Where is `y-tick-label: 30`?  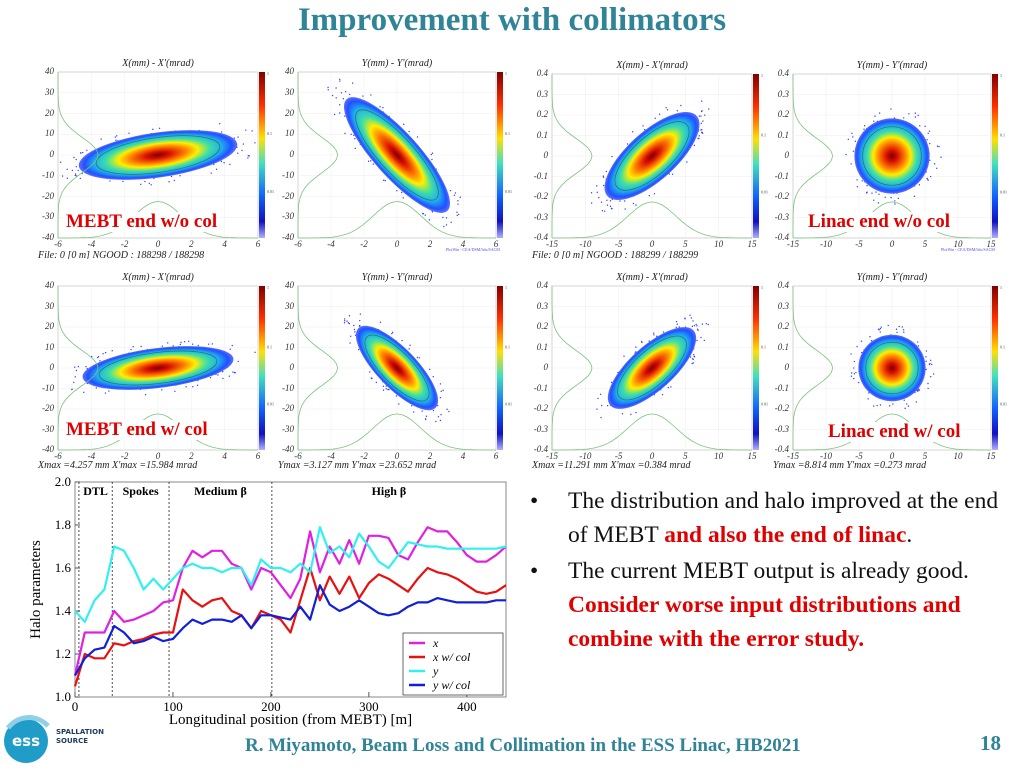
y-tick-label: 30 is located at coordinates (289, 91).